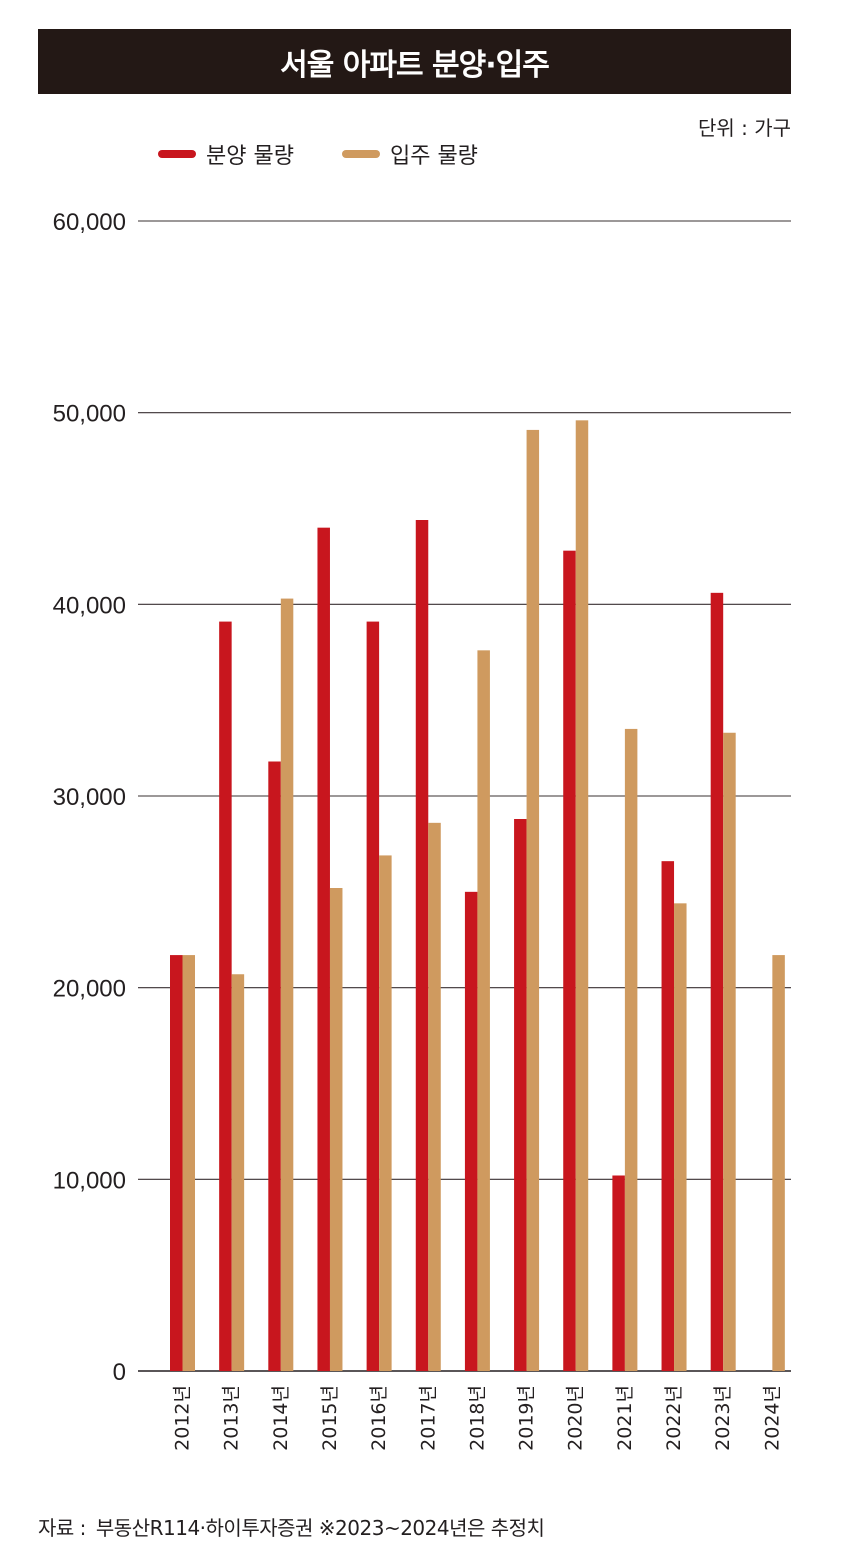 The height and width of the screenshot is (1558, 853). Describe the element at coordinates (415, 65) in the screenshot. I see `chart-title: 서울 아파트 분양·입주` at that location.